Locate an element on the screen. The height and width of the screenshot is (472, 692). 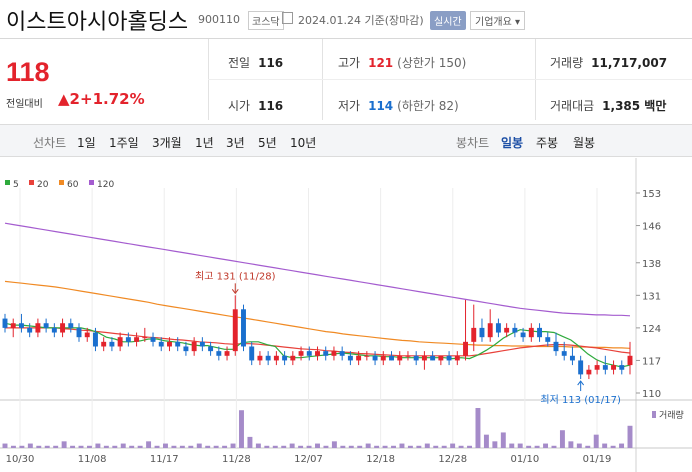
tab-1y: 1년 is located at coordinates (204, 143).